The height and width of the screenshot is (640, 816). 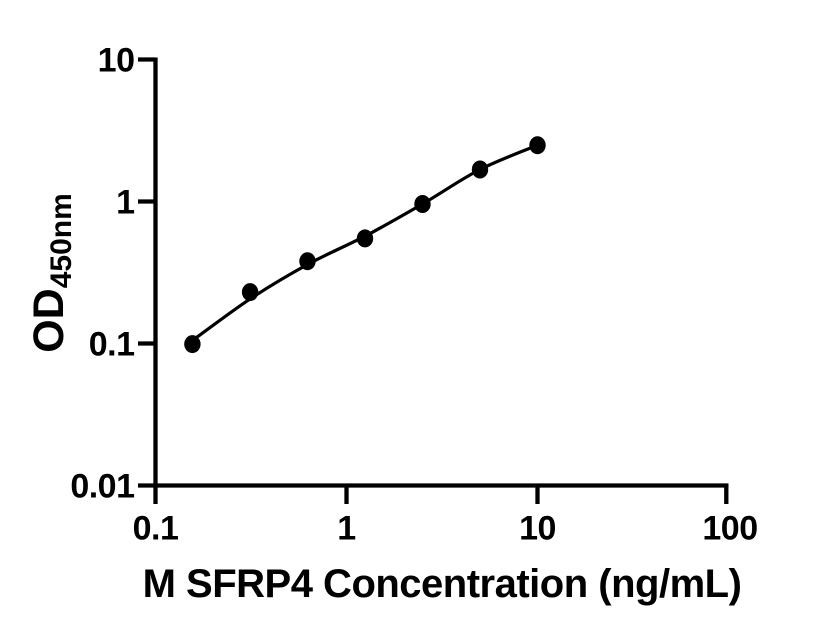 What do you see at coordinates (346, 529) in the screenshot?
I see `x-tick-label: 1` at bounding box center [346, 529].